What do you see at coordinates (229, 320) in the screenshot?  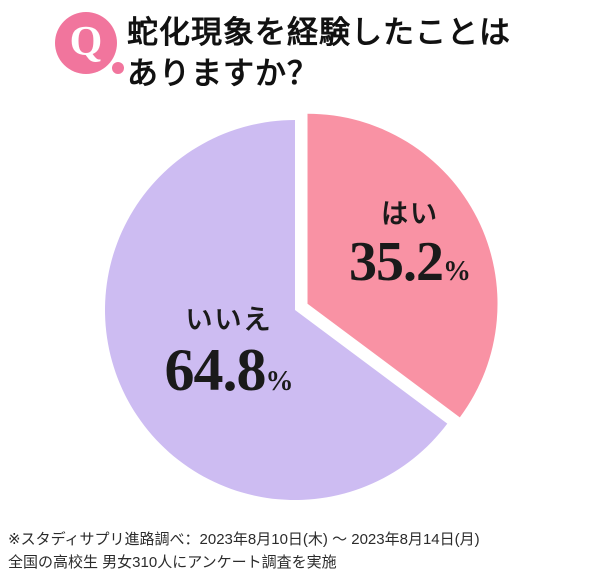 I see `slice-no-category: いいえ` at bounding box center [229, 320].